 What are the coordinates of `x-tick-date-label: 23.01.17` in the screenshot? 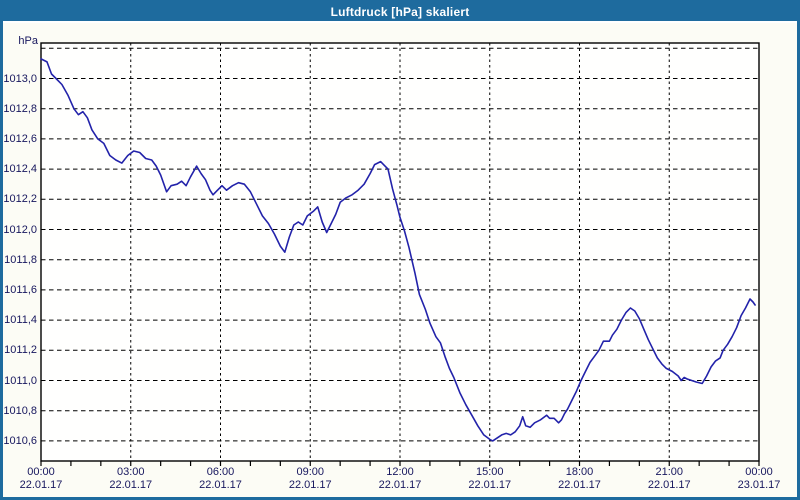 It's located at (759, 485).